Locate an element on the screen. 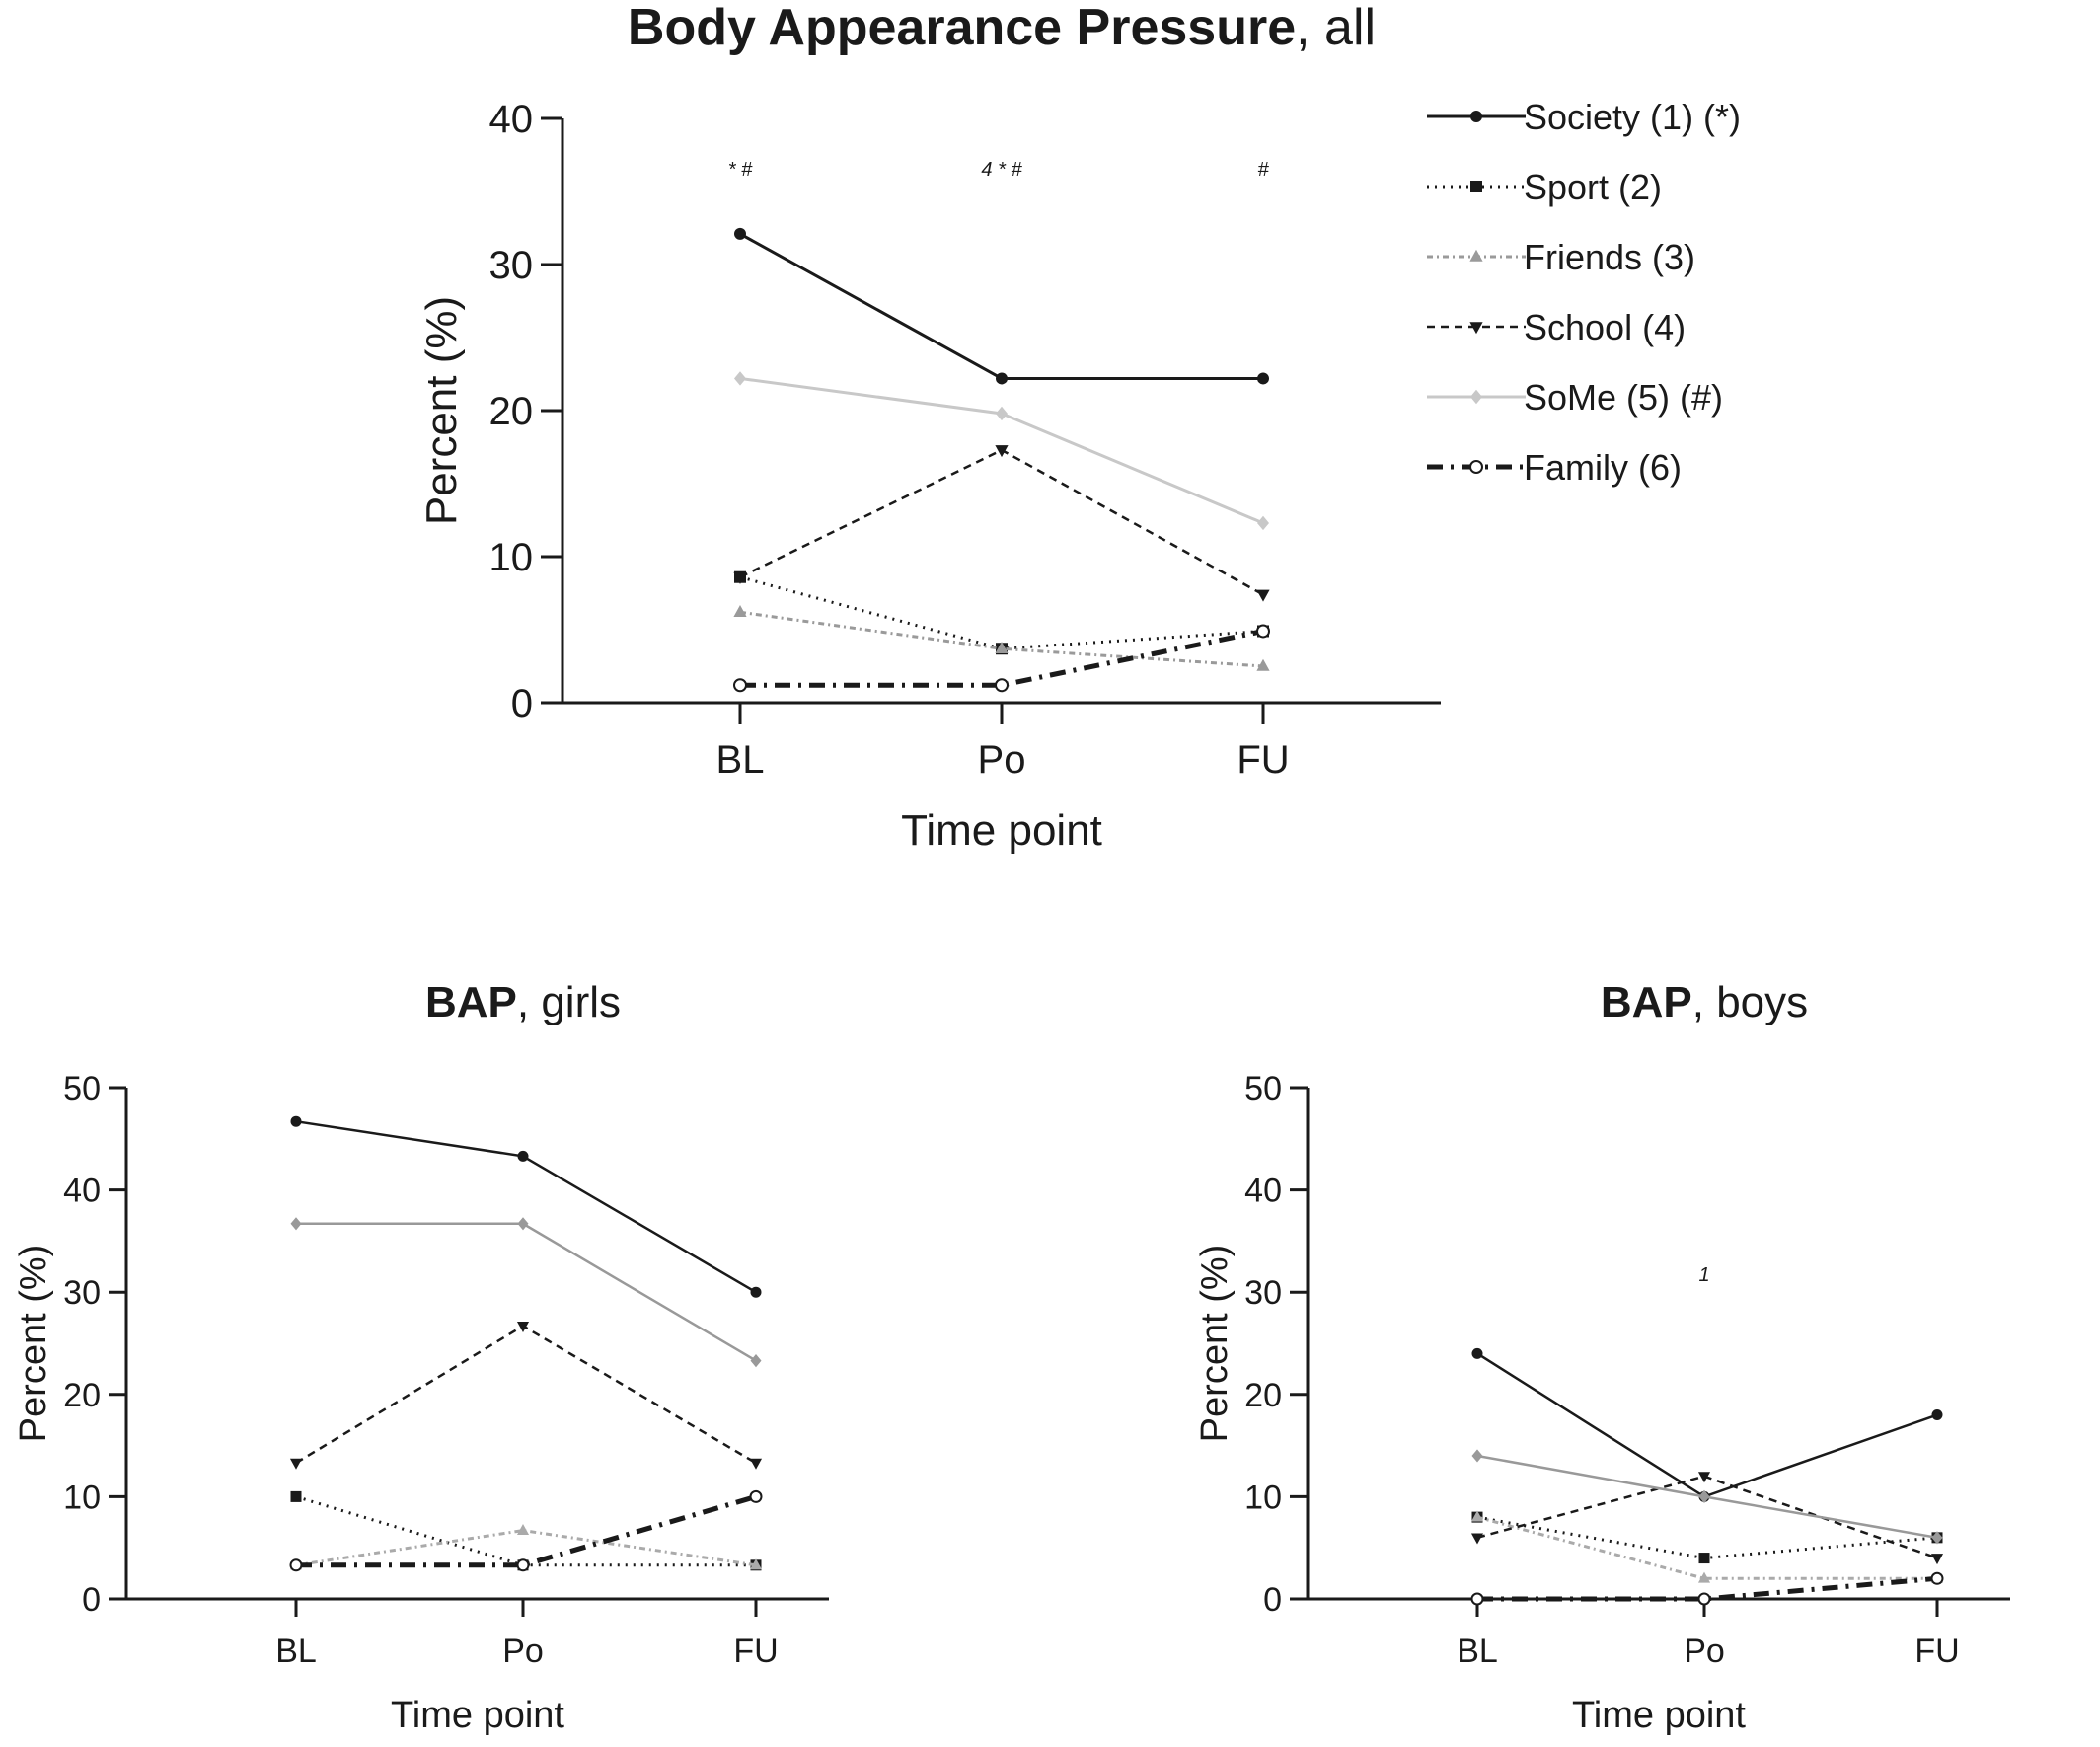 Image resolution: width=2100 pixels, height=1747 pixels. legend-label: Society (1) (*) is located at coordinates (1633, 117).